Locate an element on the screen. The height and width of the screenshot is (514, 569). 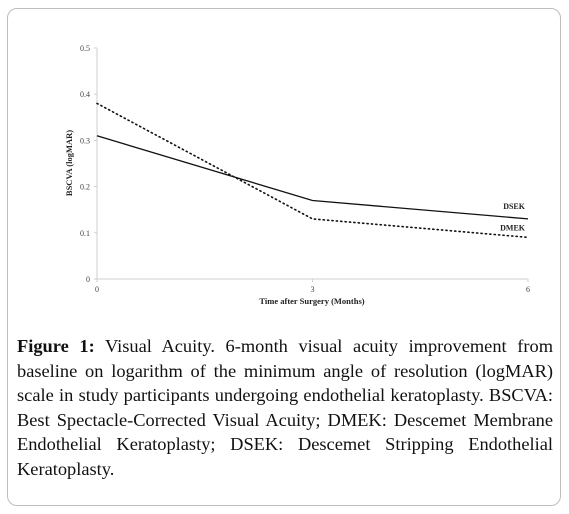
x-tick-label: 6 is located at coordinates (528, 289).